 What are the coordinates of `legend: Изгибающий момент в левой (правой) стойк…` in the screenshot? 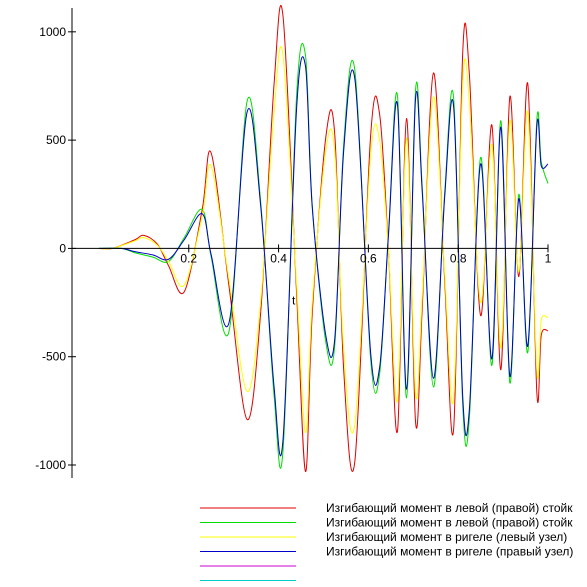 It's located at (386, 541).